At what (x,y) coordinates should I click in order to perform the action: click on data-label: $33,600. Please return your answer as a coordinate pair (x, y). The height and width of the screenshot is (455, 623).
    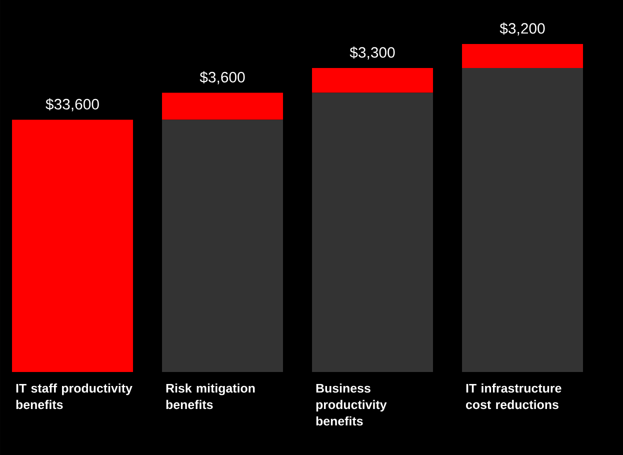
    Looking at the image, I should click on (72, 105).